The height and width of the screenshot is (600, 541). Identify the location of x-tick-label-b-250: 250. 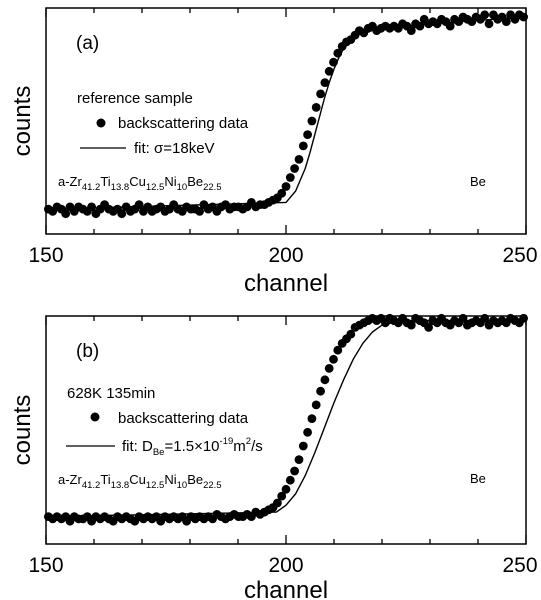
(519, 565).